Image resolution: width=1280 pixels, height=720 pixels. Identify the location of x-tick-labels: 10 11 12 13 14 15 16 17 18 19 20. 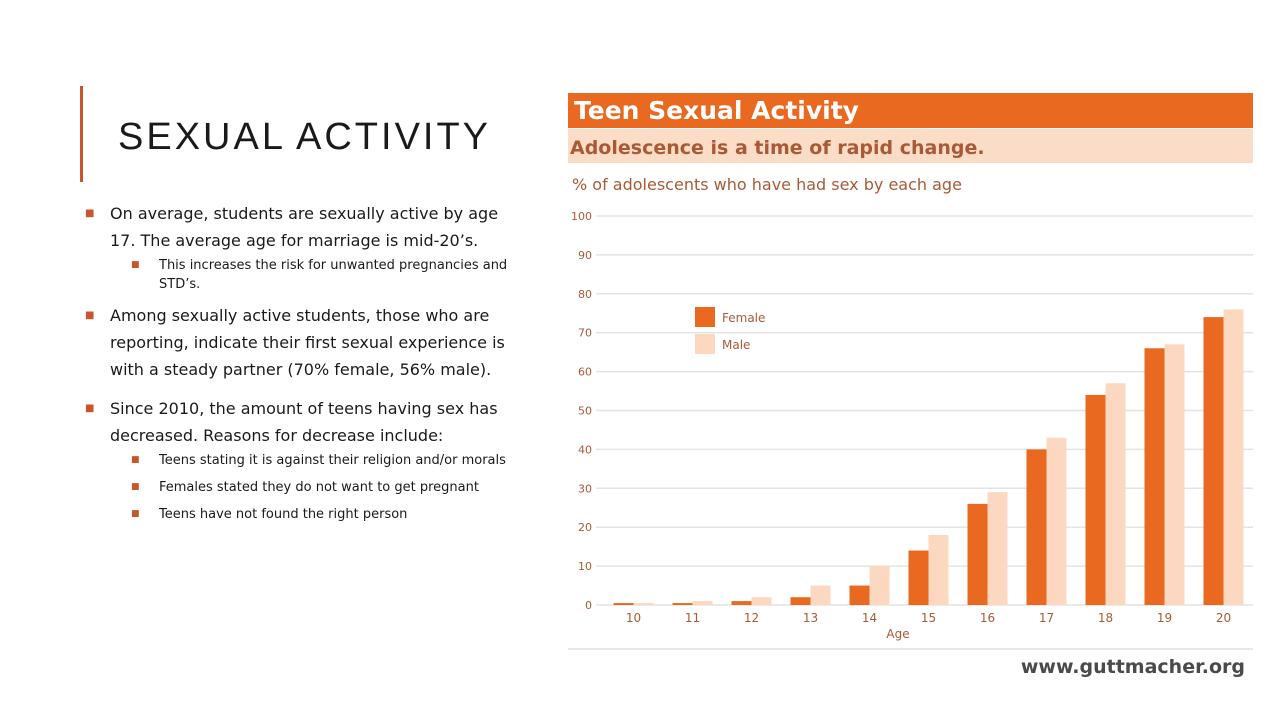
(928, 618).